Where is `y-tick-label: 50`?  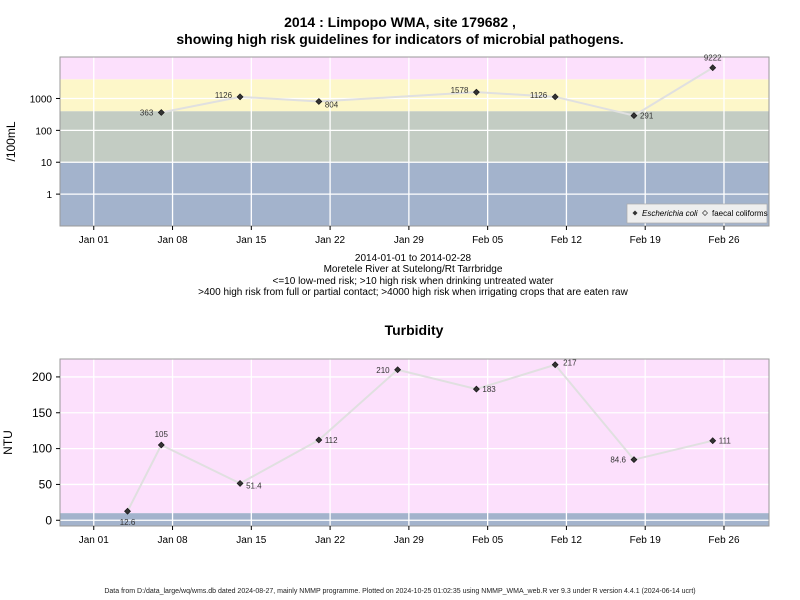 y-tick-label: 50 is located at coordinates (46, 484).